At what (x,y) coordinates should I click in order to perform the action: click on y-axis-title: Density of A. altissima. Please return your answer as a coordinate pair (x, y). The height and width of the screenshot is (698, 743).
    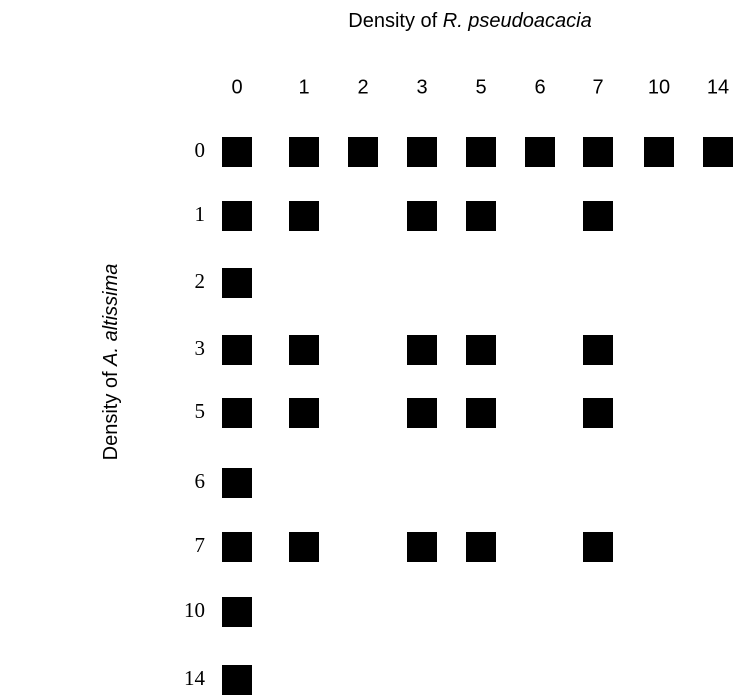
    Looking at the image, I should click on (111, 362).